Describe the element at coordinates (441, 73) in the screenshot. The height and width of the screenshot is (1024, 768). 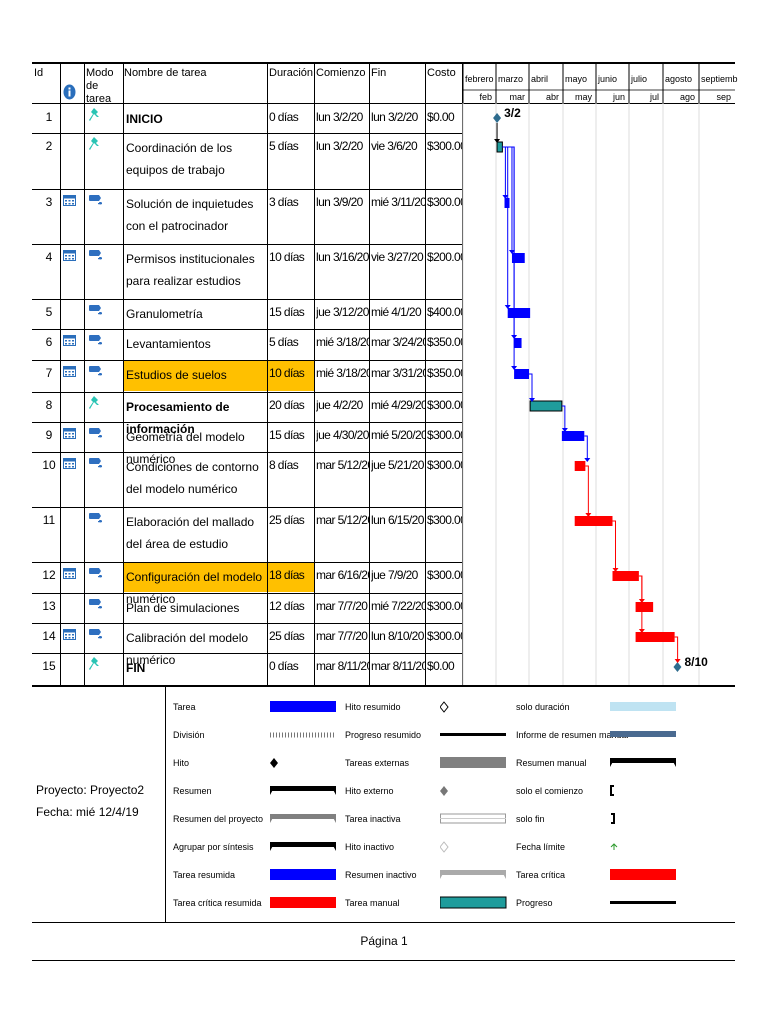
I see `col-header-cost: Costo` at that location.